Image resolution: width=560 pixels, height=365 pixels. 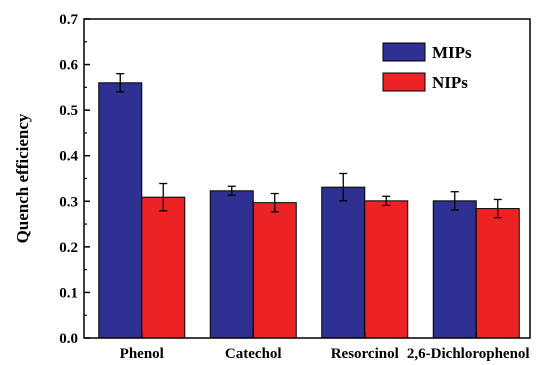 What do you see at coordinates (68, 66) in the screenshot?
I see `y-tick-label: 0.6` at bounding box center [68, 66].